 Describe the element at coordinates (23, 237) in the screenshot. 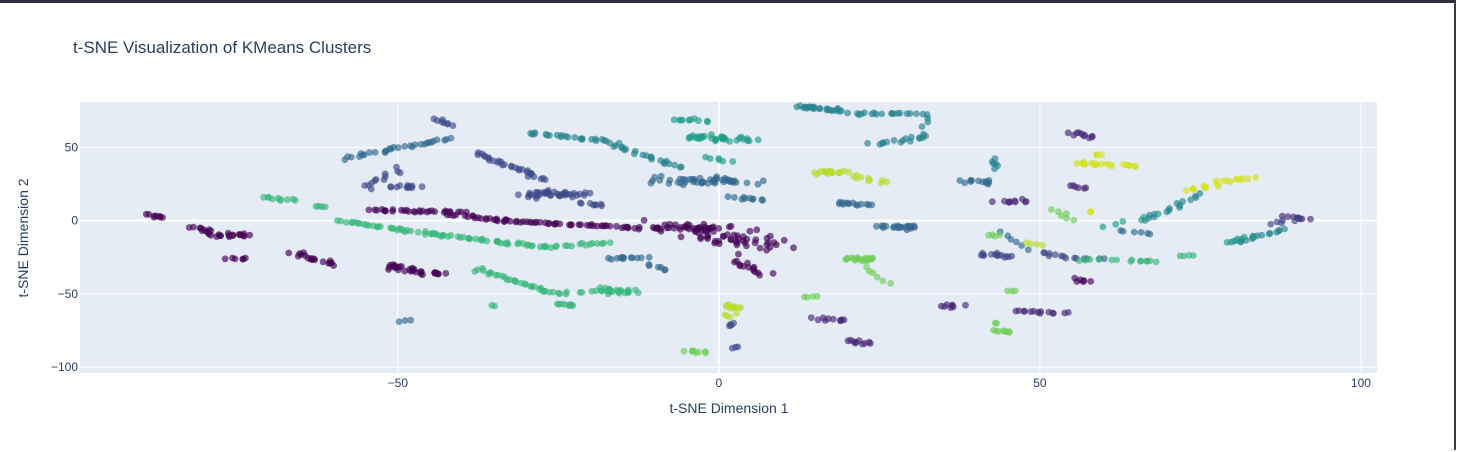

I see `y-axis-title: t-SNE Dimension 2` at that location.